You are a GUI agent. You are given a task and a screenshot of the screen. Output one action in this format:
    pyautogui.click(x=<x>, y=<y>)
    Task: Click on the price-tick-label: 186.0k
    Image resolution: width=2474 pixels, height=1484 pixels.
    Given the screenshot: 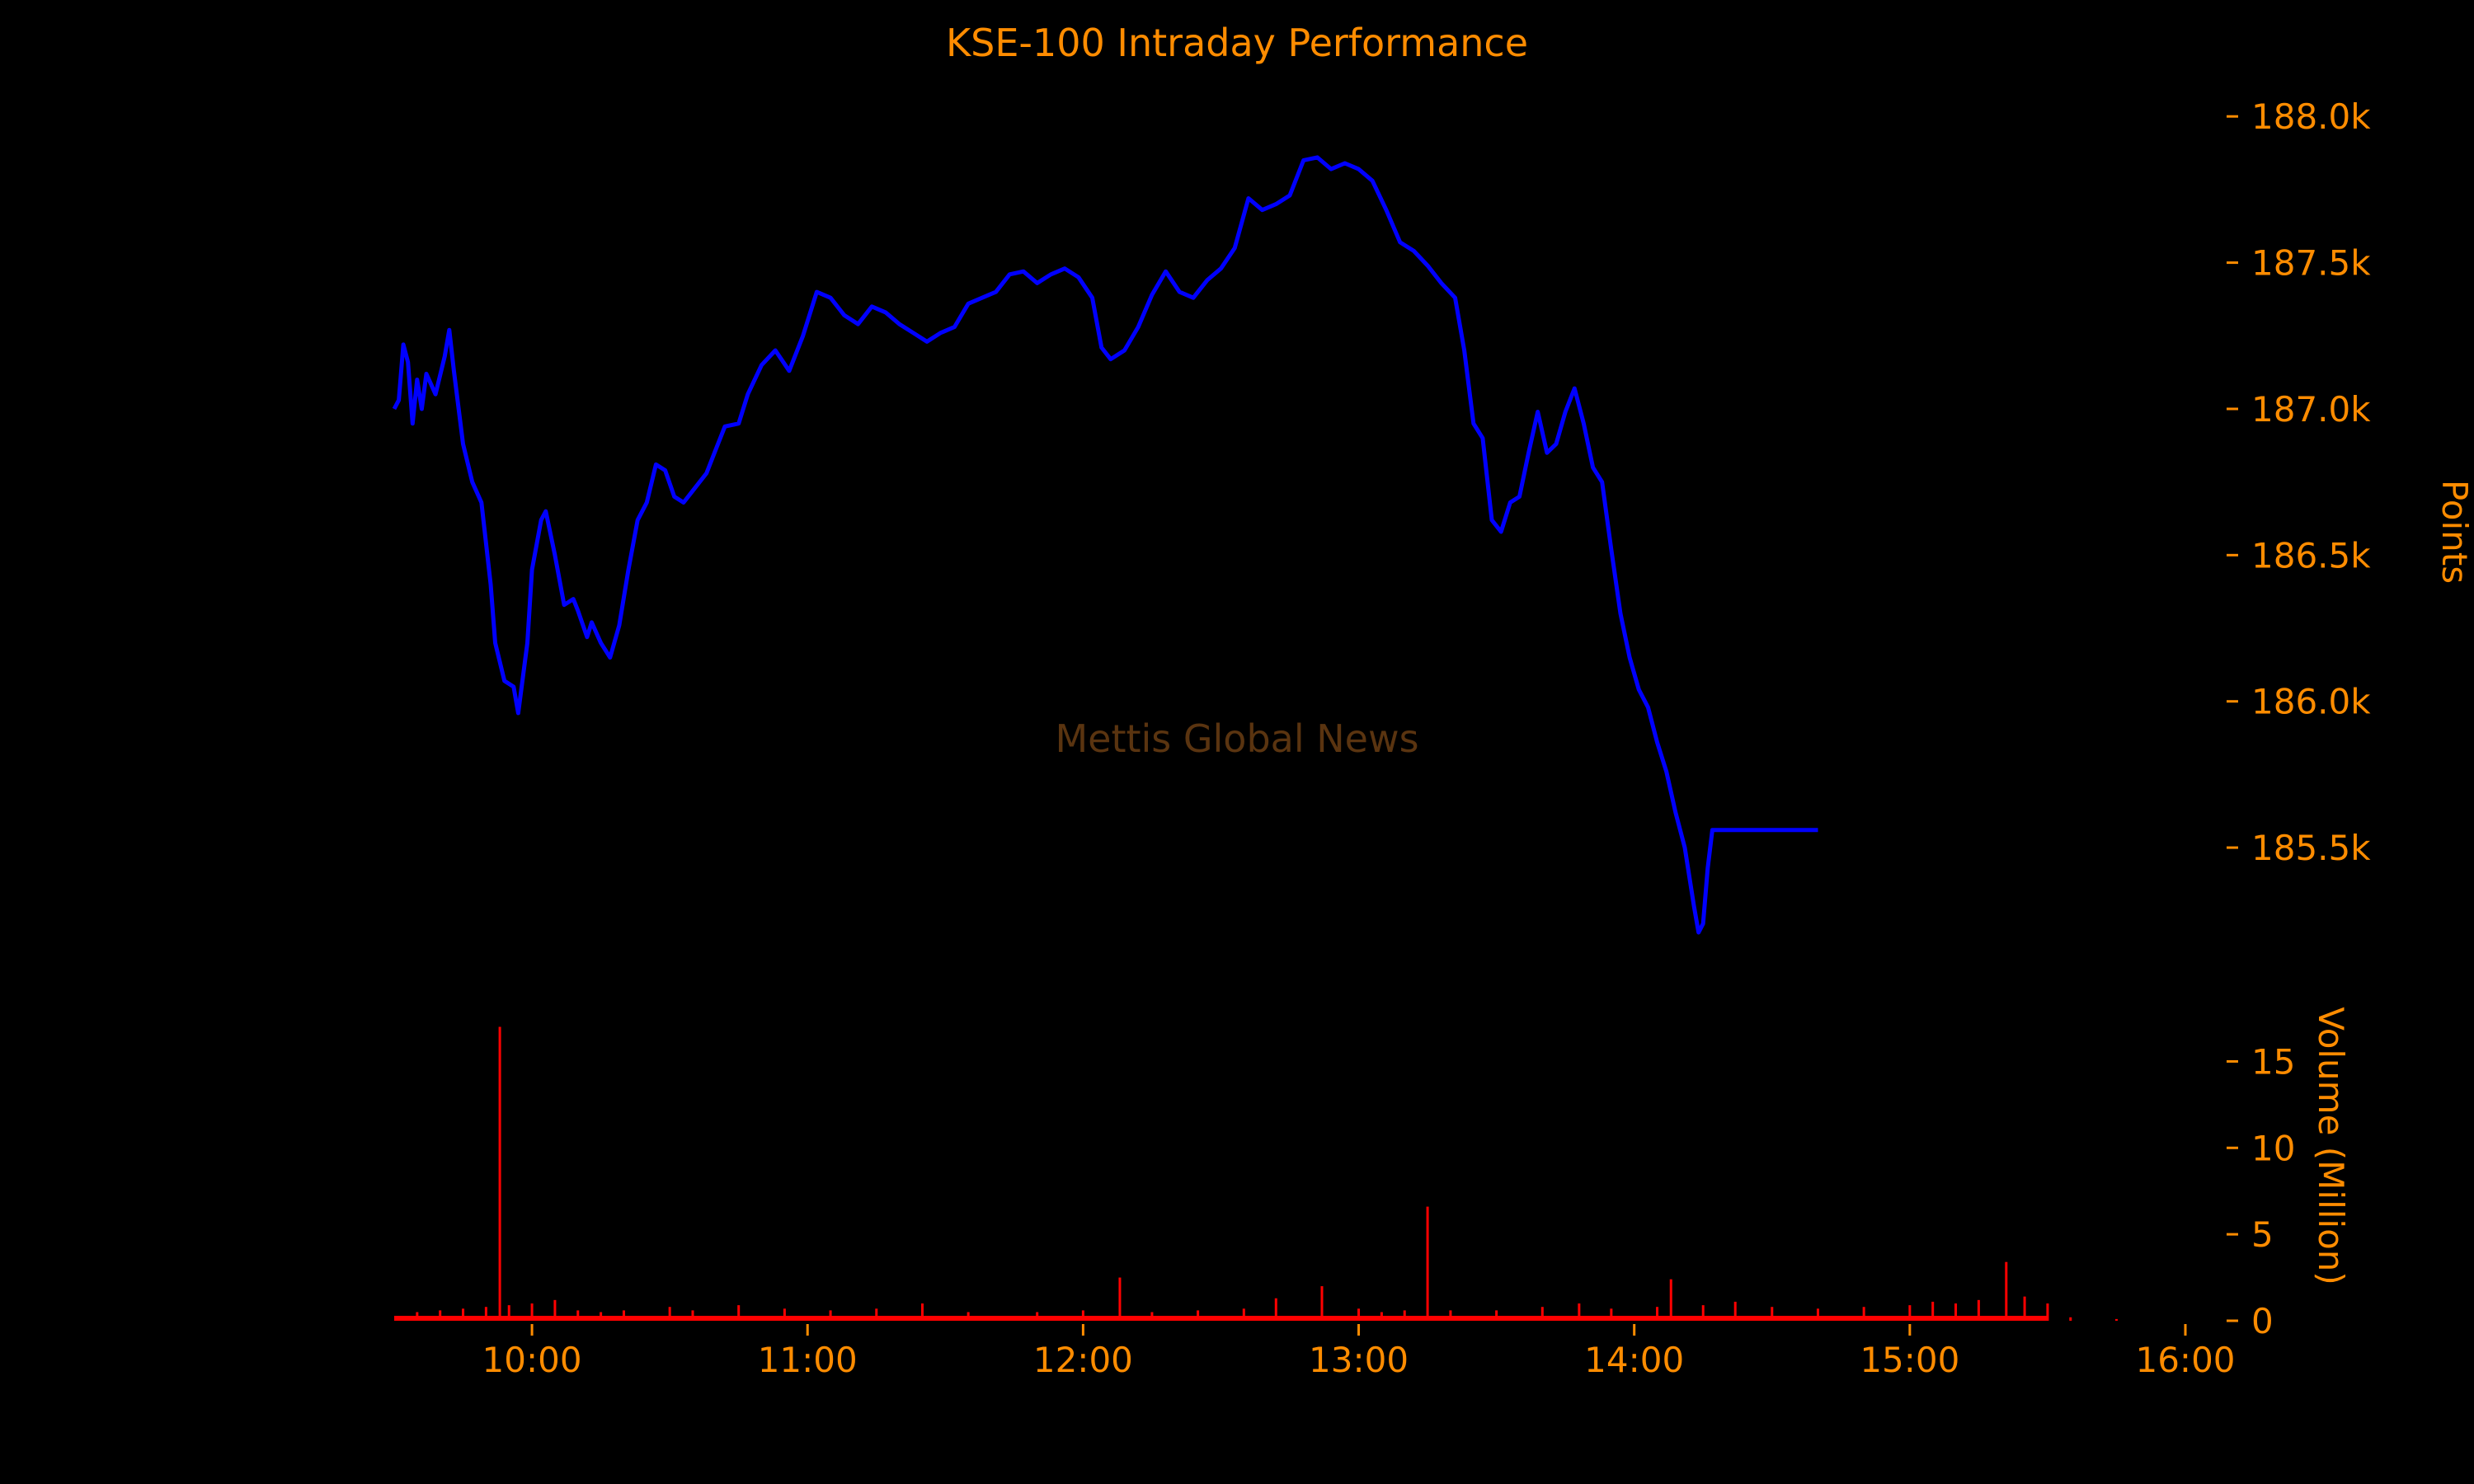 What is the action you would take?
    pyautogui.click(x=2311, y=702)
    